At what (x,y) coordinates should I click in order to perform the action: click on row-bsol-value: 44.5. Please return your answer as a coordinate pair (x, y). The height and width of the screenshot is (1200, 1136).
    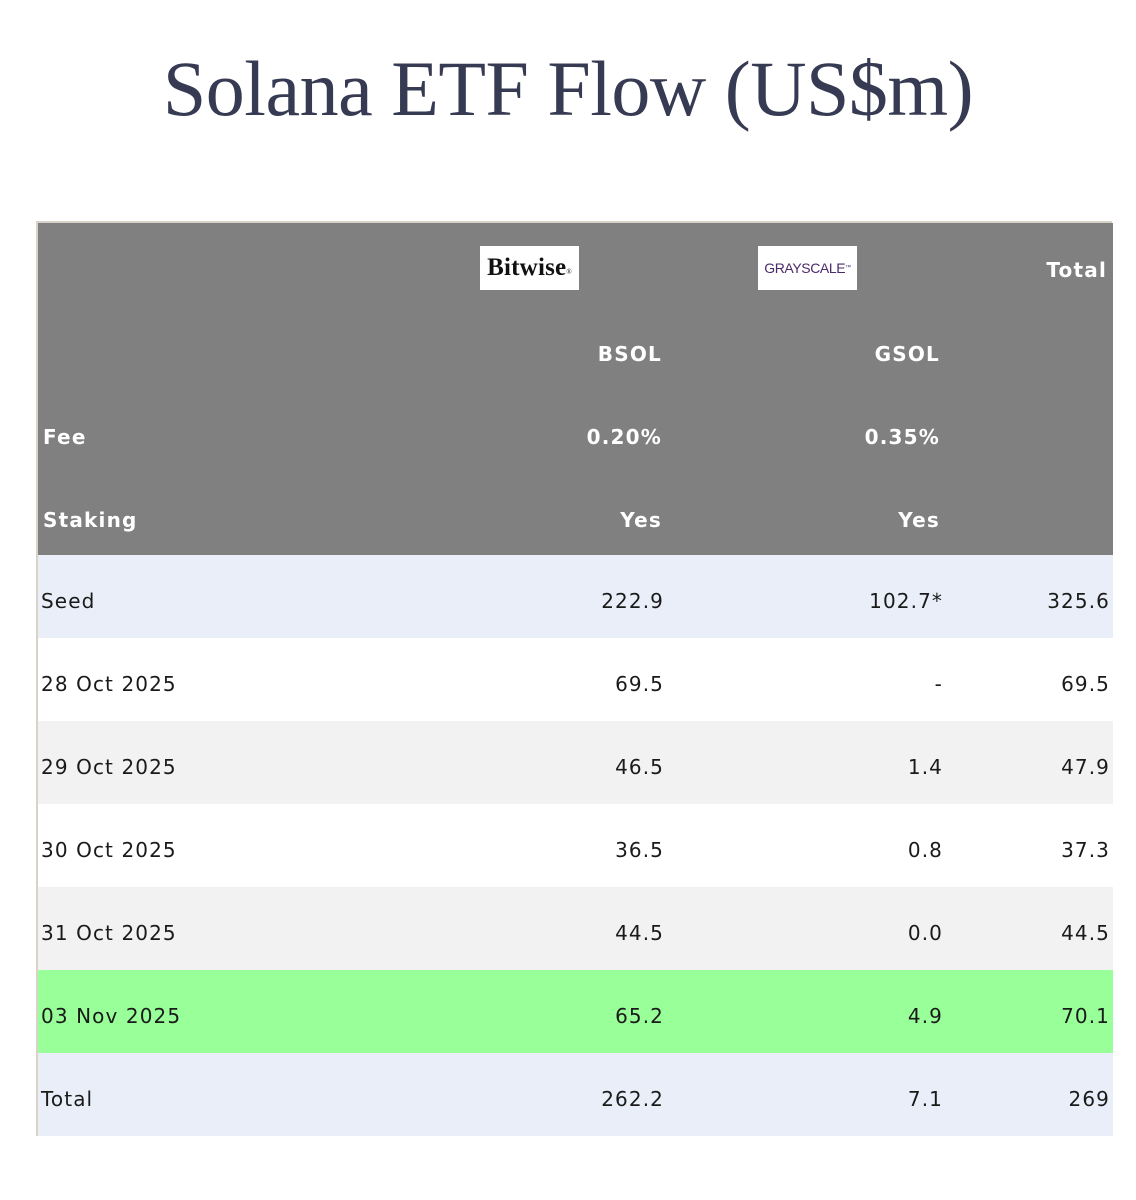
    Looking at the image, I should click on (639, 933).